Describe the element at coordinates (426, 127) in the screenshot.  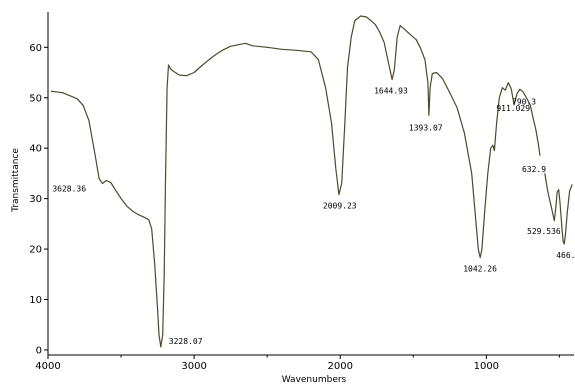
I see `peak-label: 1393.07` at that location.